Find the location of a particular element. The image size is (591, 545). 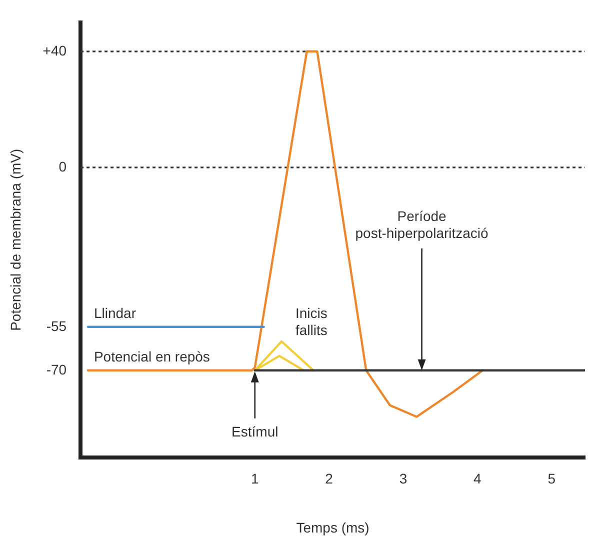

y-tick-label: 0 is located at coordinates (62, 166).